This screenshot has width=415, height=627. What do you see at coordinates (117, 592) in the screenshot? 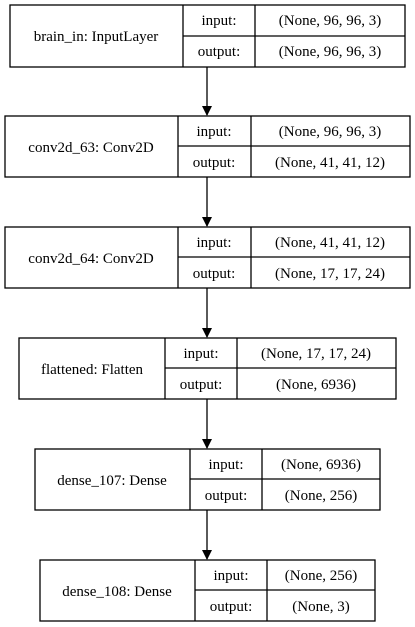
I see `layer-name: dense_108: Dense` at bounding box center [117, 592].